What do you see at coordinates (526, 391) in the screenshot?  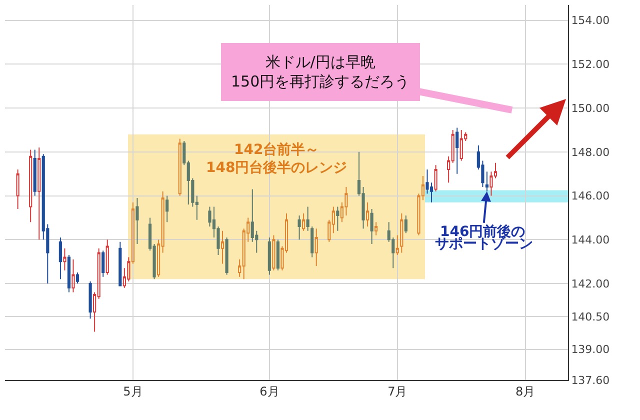 I see `x-tick-label: 8月` at bounding box center [526, 391].